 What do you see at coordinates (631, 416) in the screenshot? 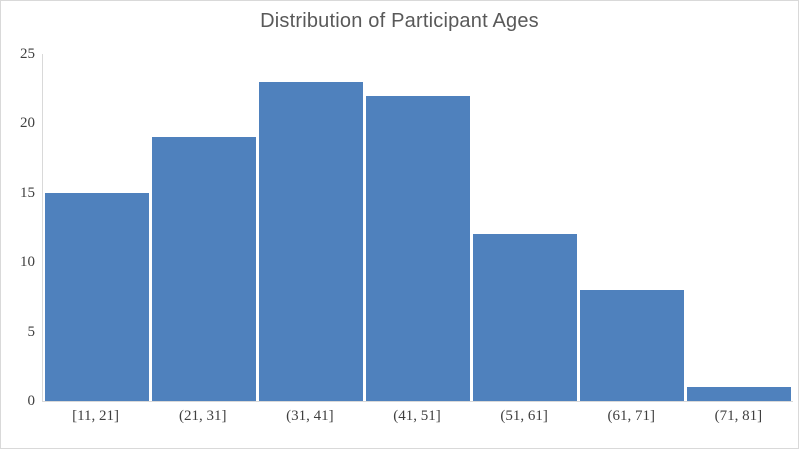
I see `x-tick-label: (61, 71]` at bounding box center [631, 416].